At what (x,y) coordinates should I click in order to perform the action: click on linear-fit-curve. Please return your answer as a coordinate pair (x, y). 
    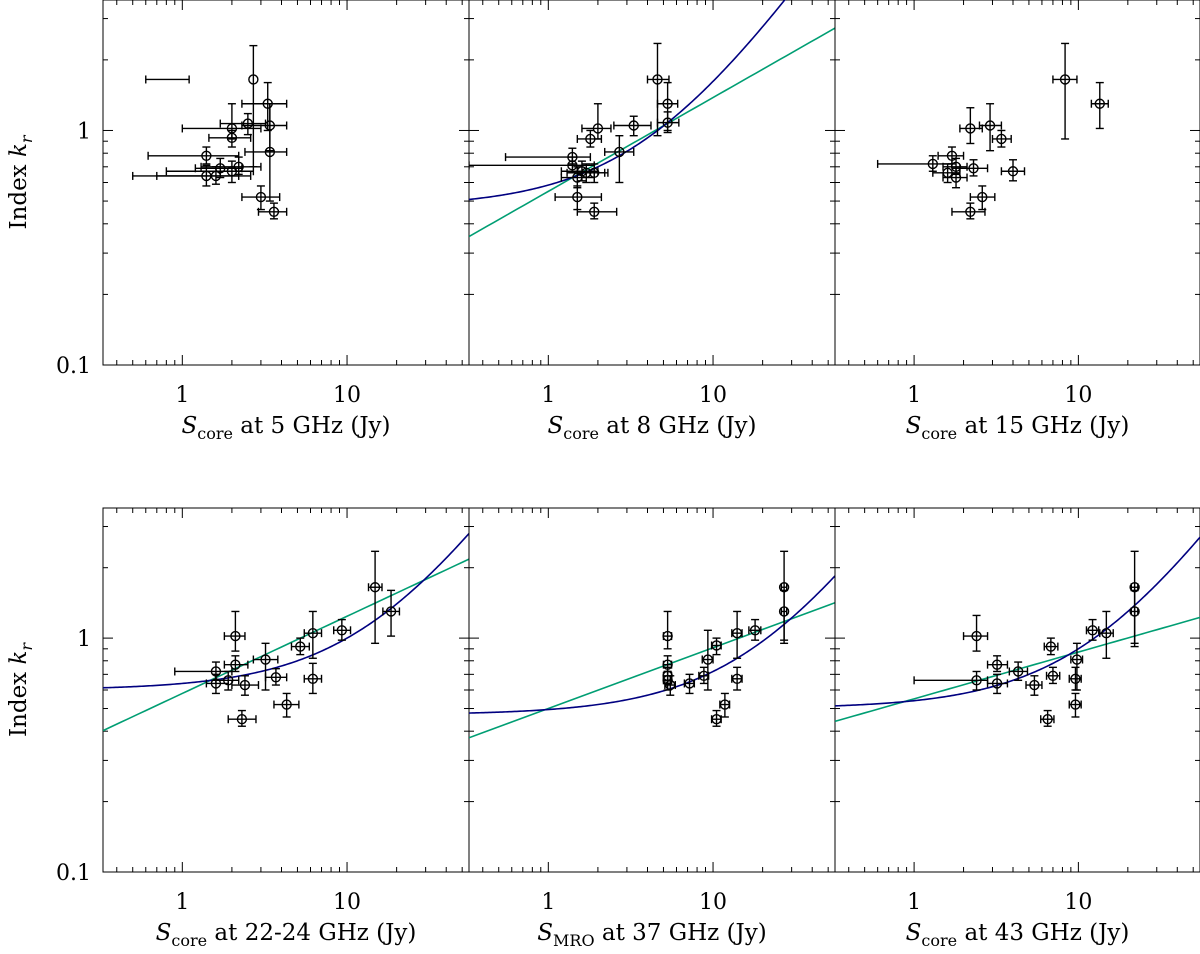
    Looking at the image, I should click on (627, 100).